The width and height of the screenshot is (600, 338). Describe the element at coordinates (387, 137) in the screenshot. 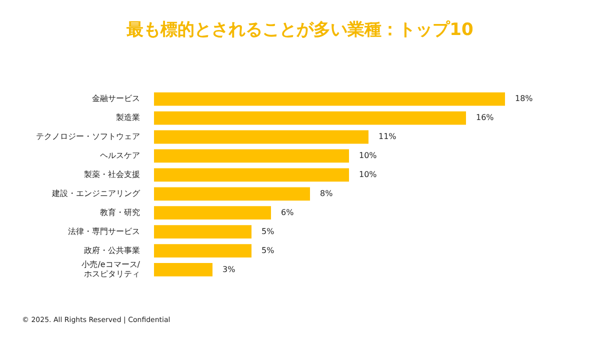

I see `data-label: 11%` at that location.